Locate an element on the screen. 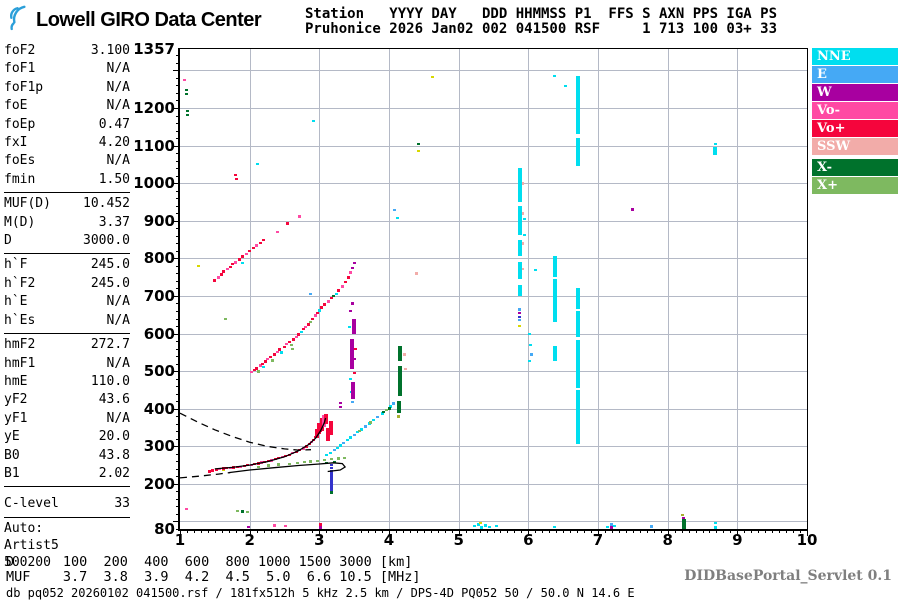 Image resolution: width=900 pixels, height=600 pixels. divider is located at coordinates (67, 193).